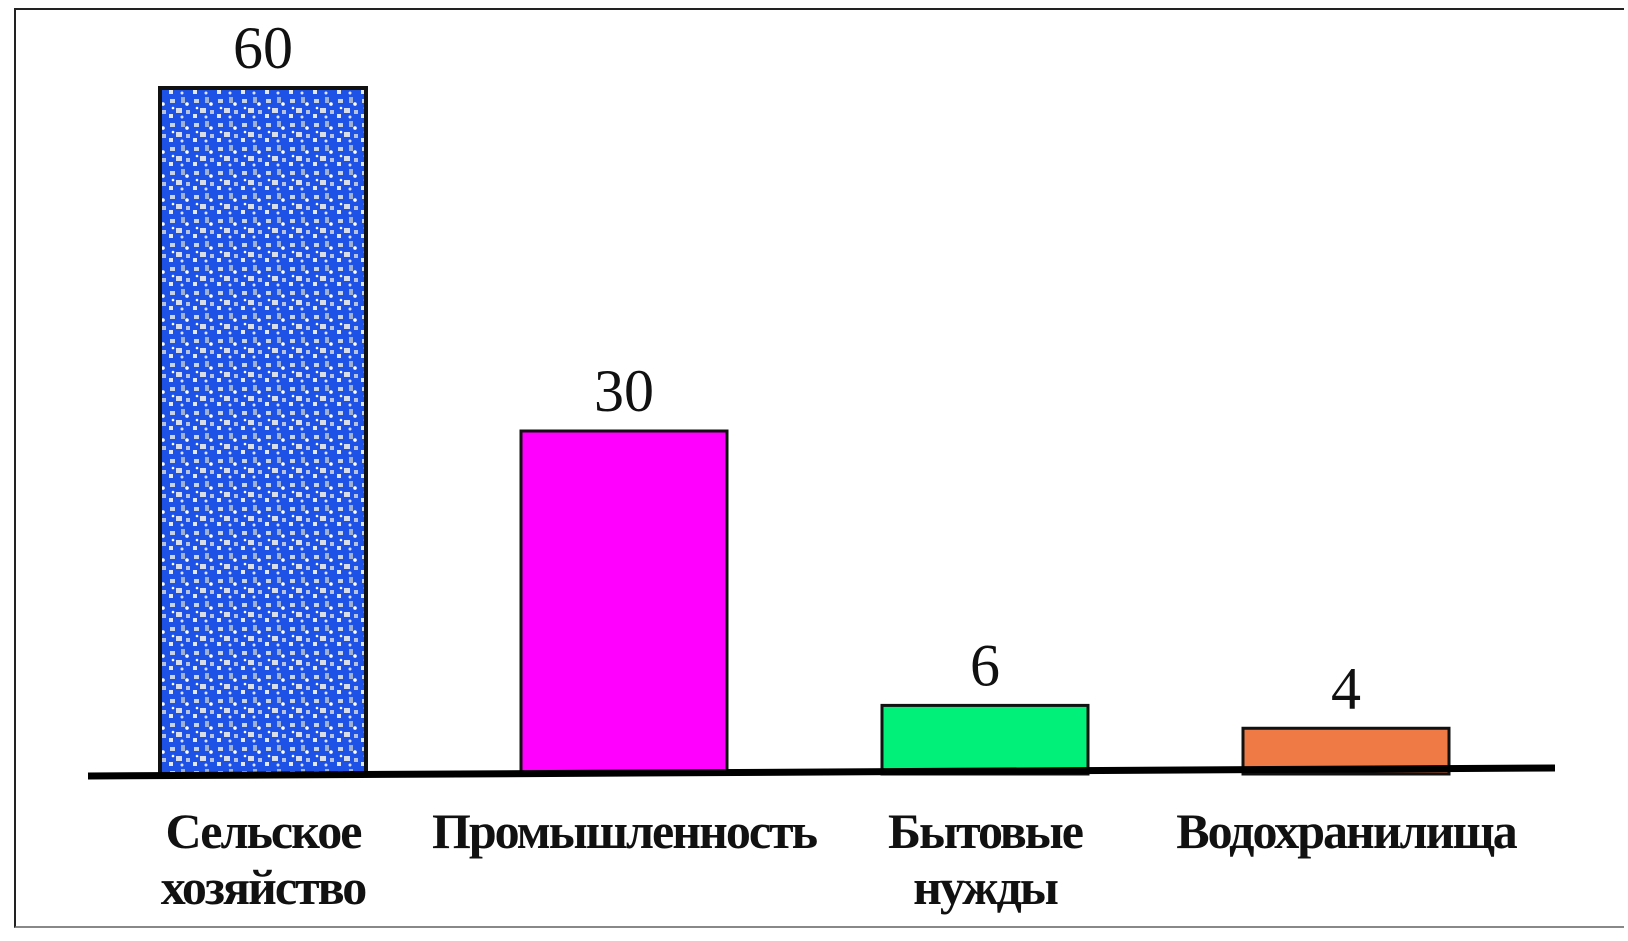  Describe the element at coordinates (1346, 688) in the screenshot. I see `bar-value-label-3: 4` at that location.